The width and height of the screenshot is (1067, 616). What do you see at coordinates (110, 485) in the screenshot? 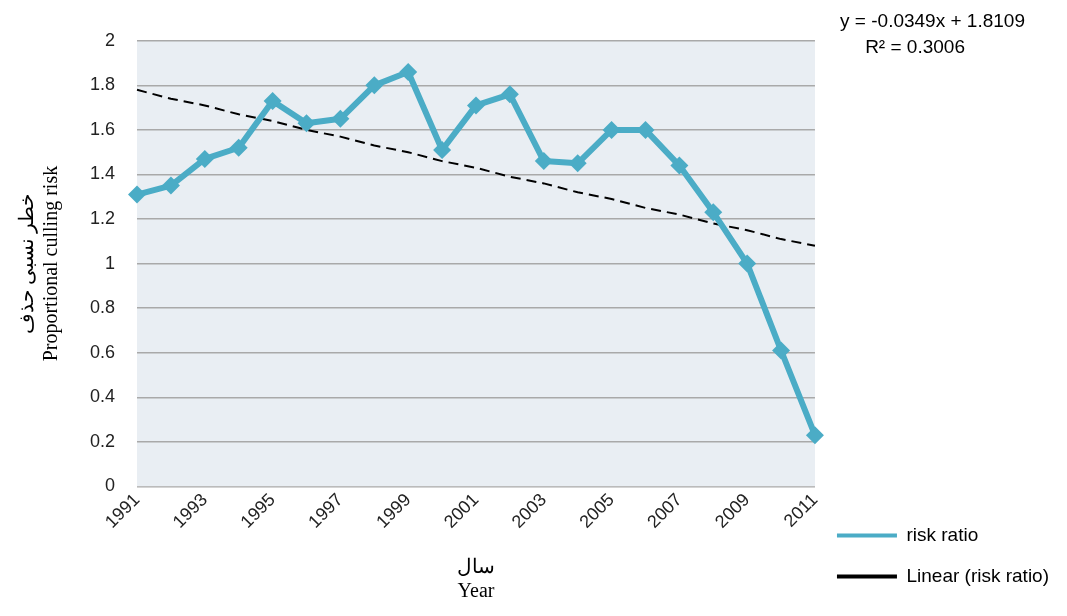
I see `y-tick-label: 0` at bounding box center [110, 485].